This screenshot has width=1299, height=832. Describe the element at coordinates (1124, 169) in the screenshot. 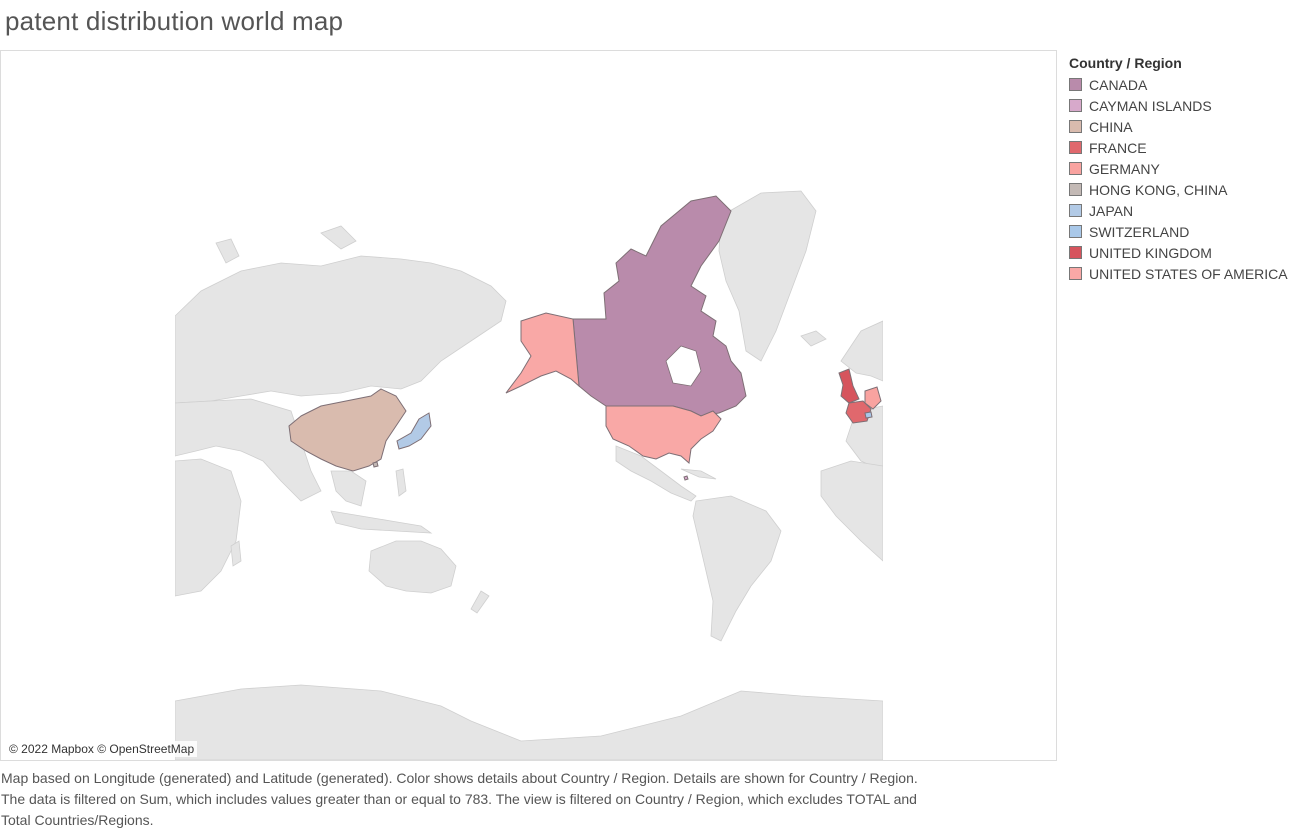

I see `legend-label: GERMANY` at that location.